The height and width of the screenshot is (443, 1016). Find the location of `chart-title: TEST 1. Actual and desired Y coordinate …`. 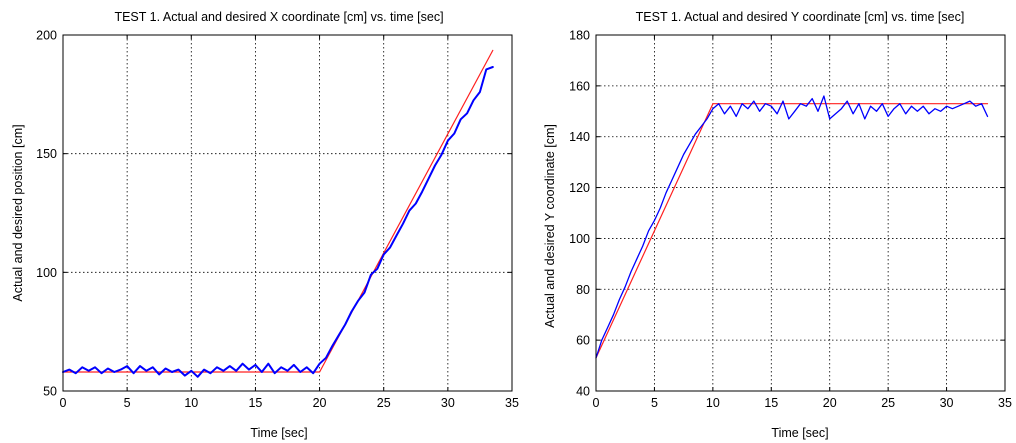

chart-title: TEST 1. Actual and desired Y coordinate … is located at coordinates (800, 17).